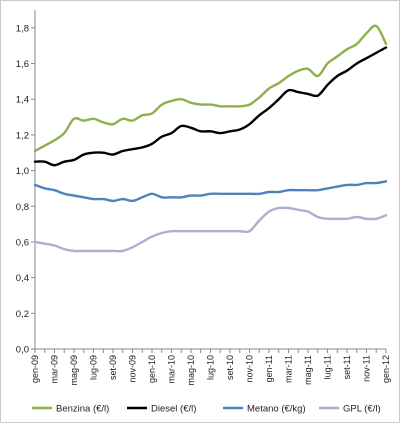 The height and width of the screenshot is (423, 400). Describe the element at coordinates (22, 350) in the screenshot. I see `y-tick-label: 0,0` at that location.